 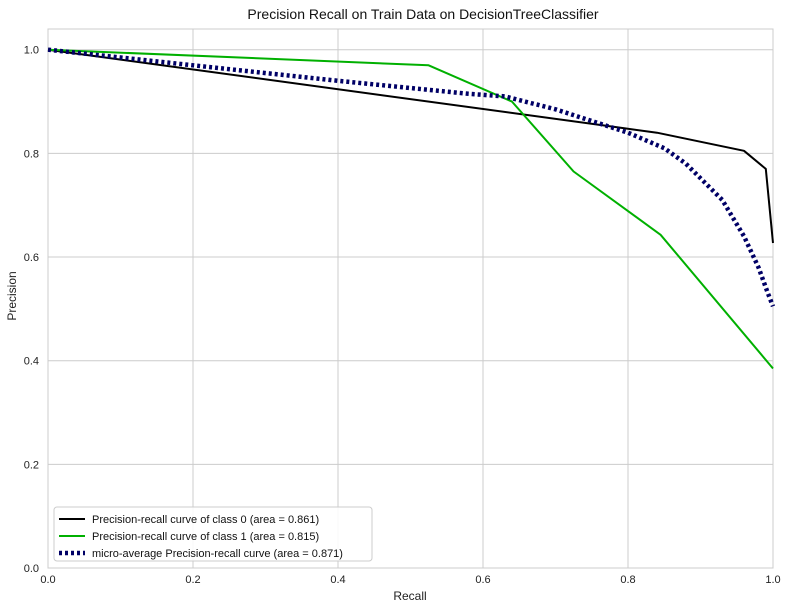 I want to click on legend-box, so click(x=213, y=534).